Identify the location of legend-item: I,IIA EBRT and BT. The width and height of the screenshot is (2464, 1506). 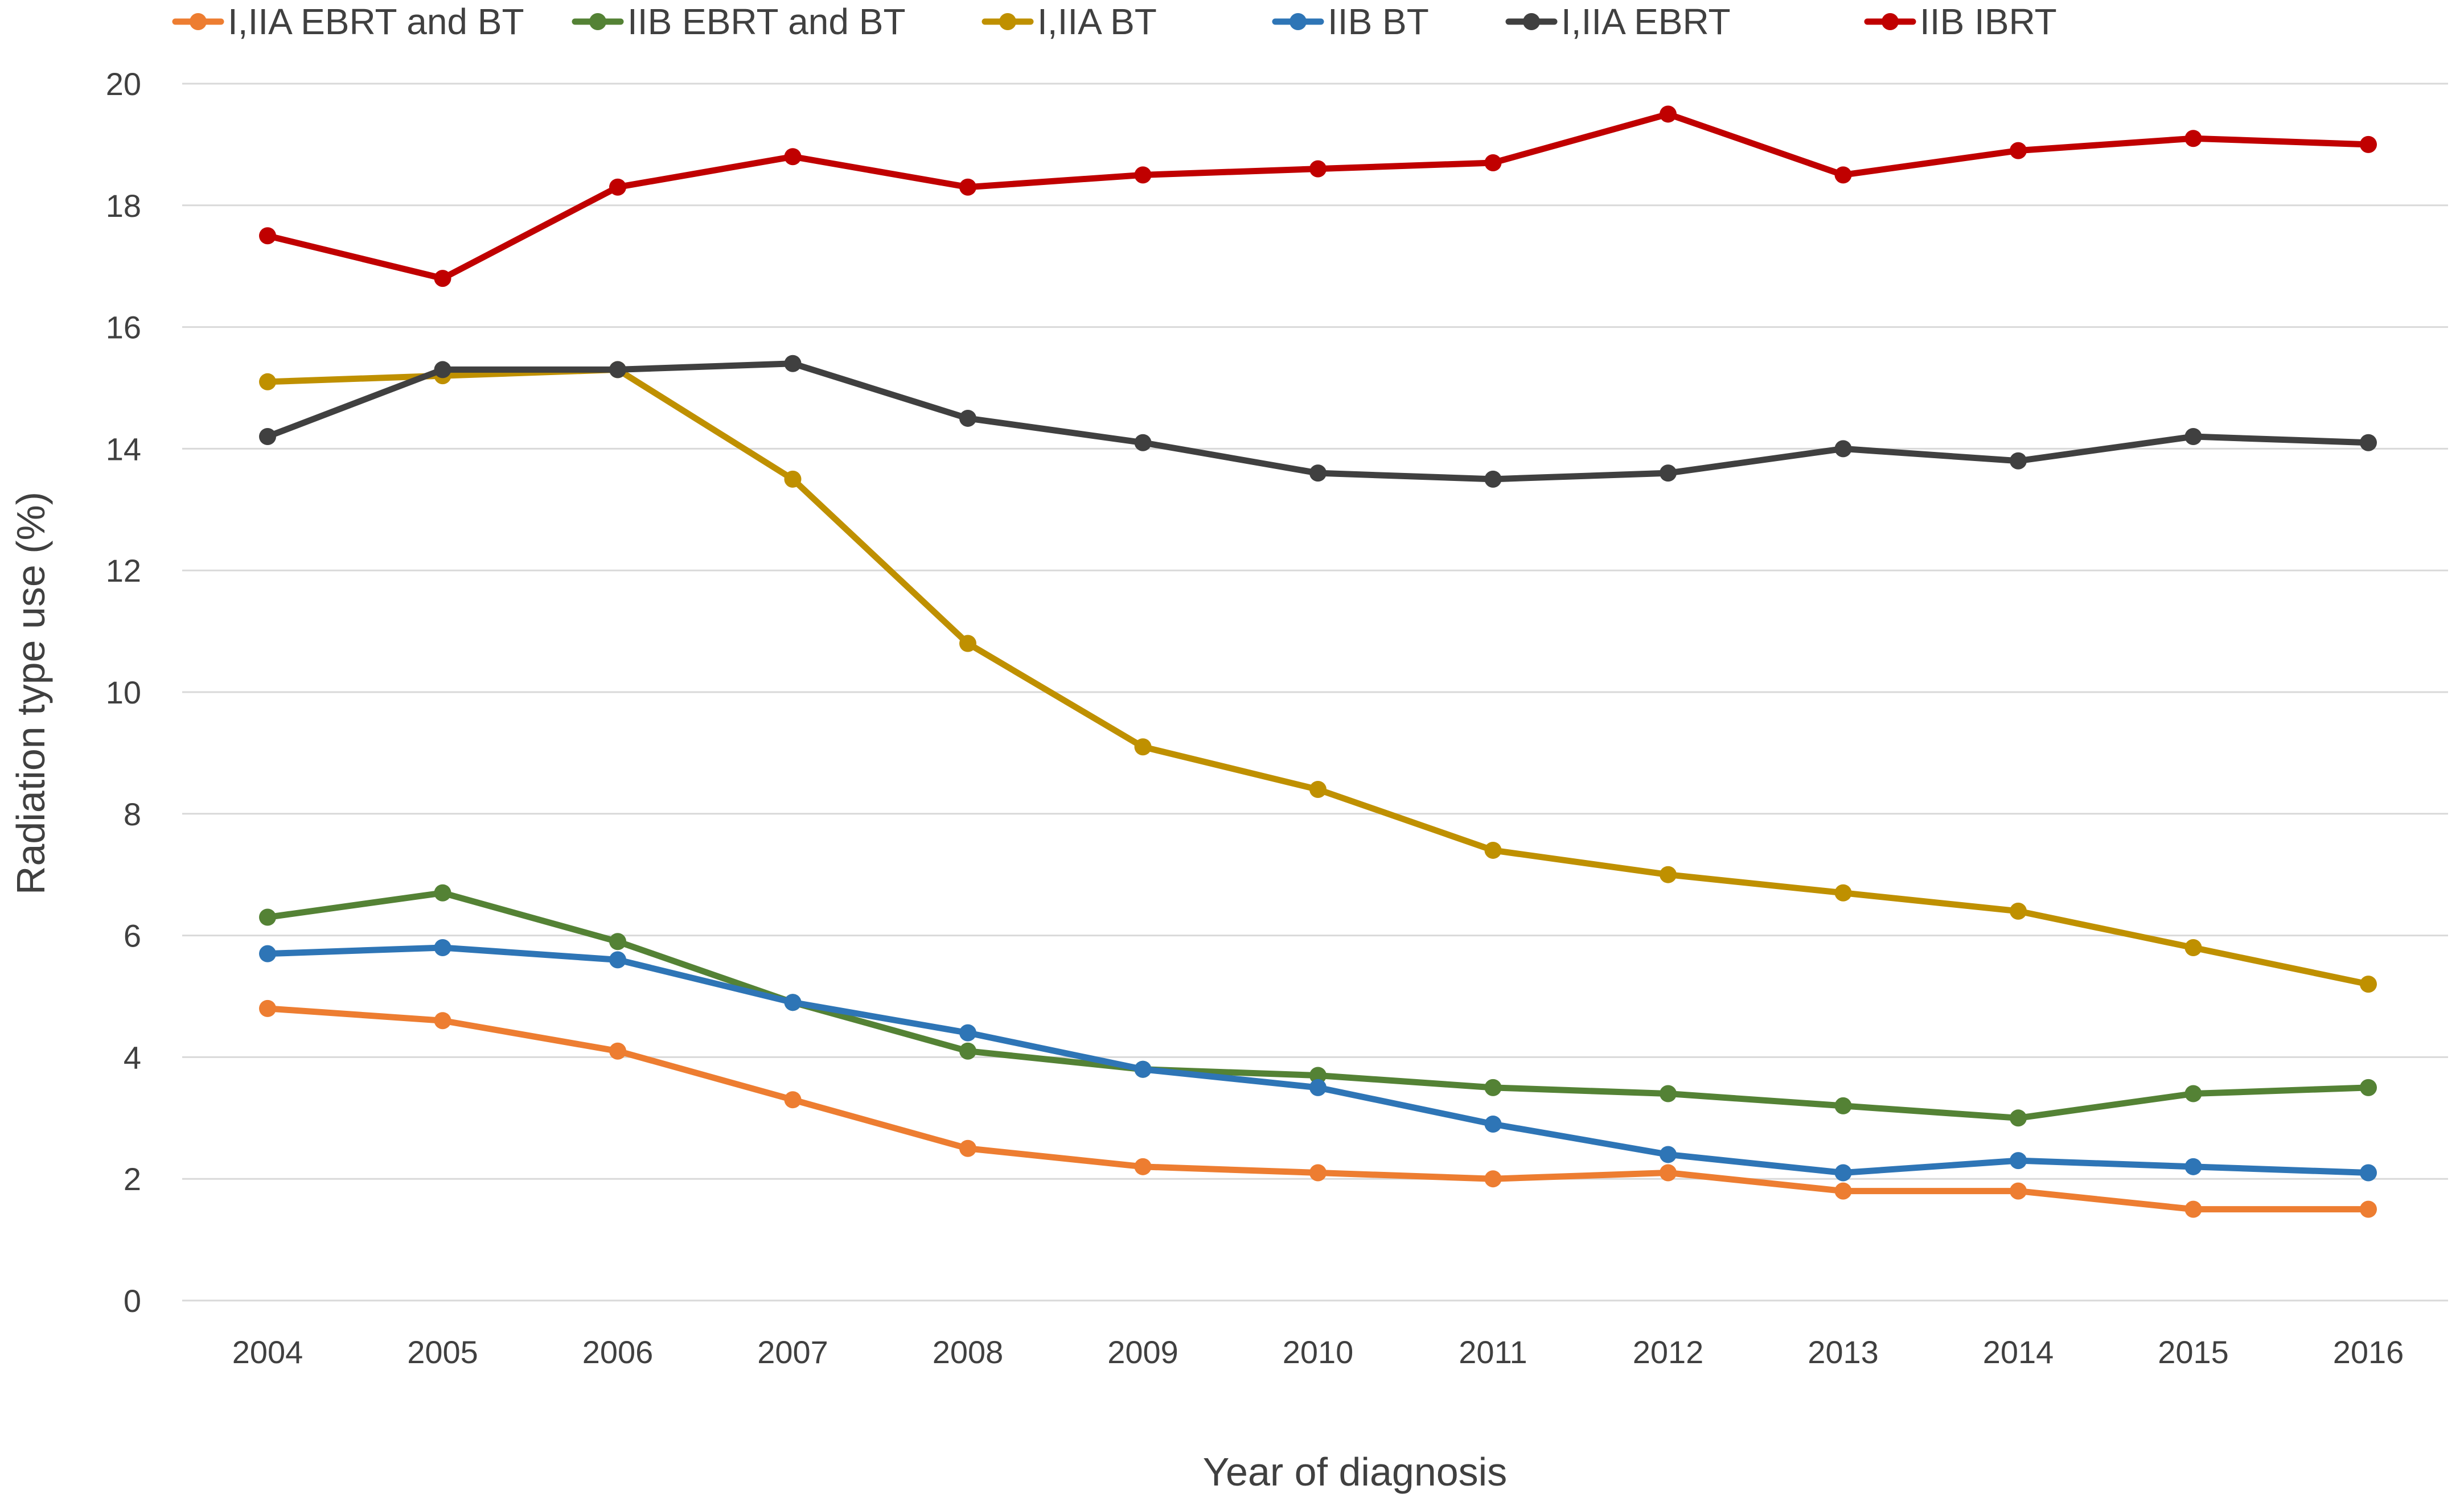
(348, 21).